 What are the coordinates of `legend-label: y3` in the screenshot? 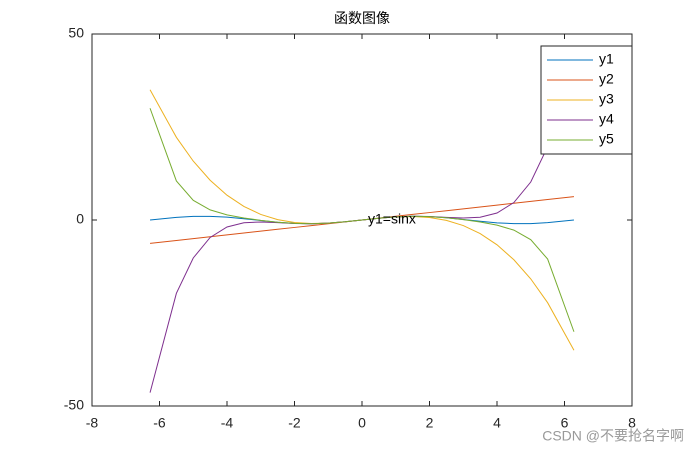 It's located at (606, 99).